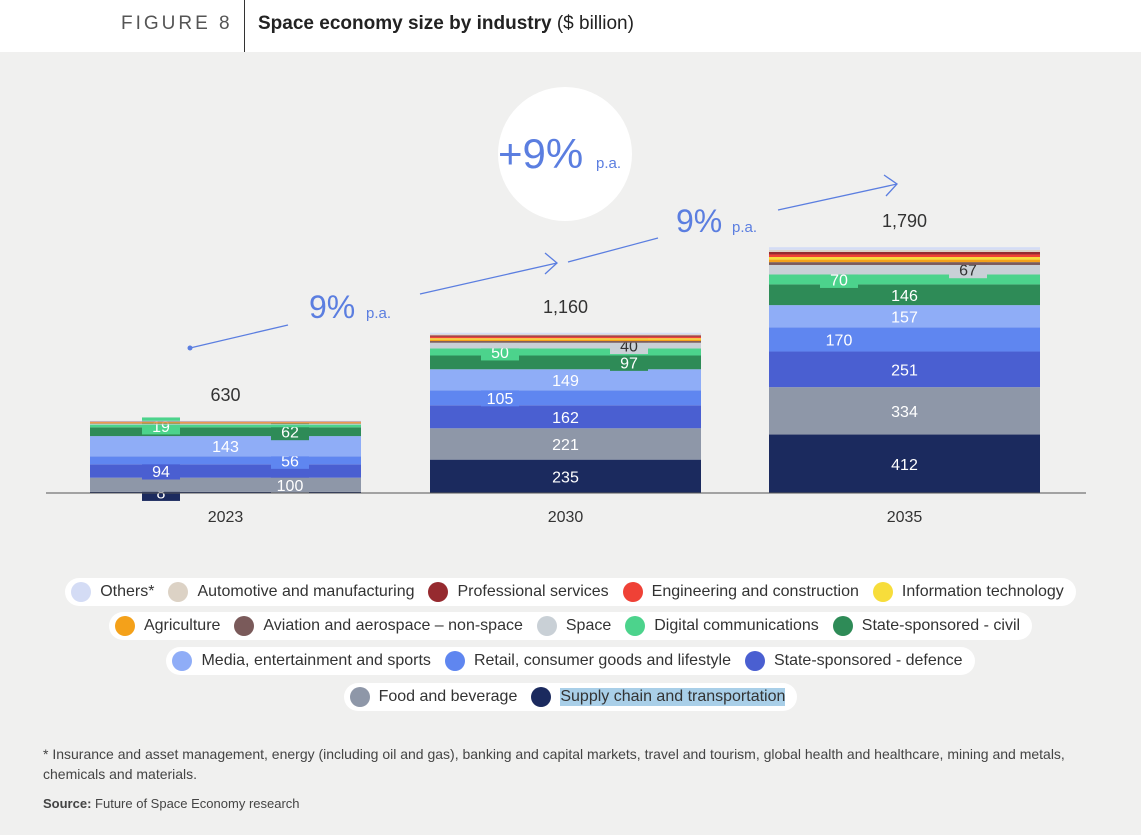  What do you see at coordinates (127, 591) in the screenshot?
I see `legend-label-others: Others*` at bounding box center [127, 591].